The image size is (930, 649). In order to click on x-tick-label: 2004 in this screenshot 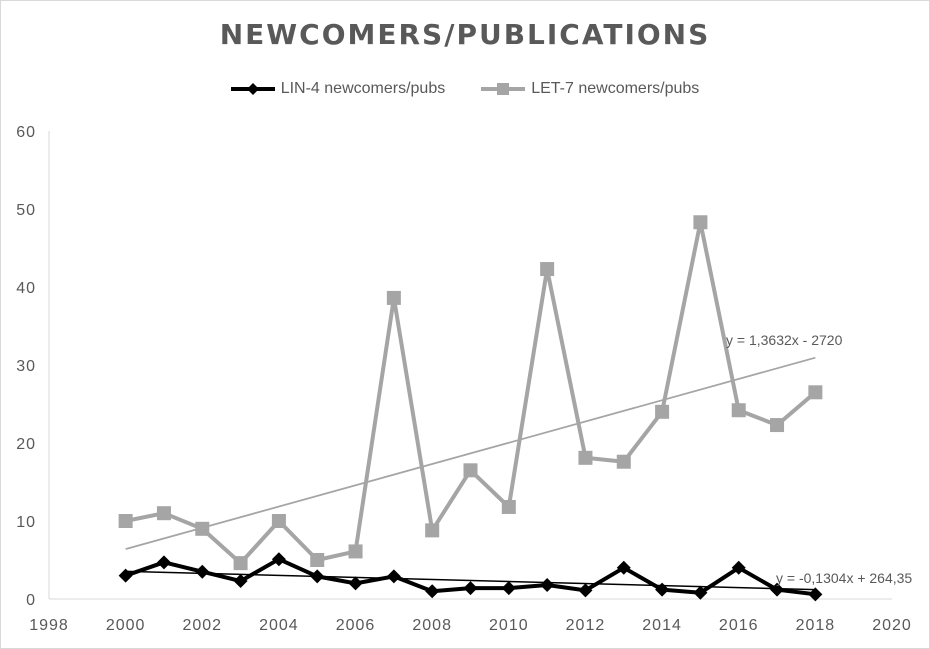, I will do `click(279, 625)`.